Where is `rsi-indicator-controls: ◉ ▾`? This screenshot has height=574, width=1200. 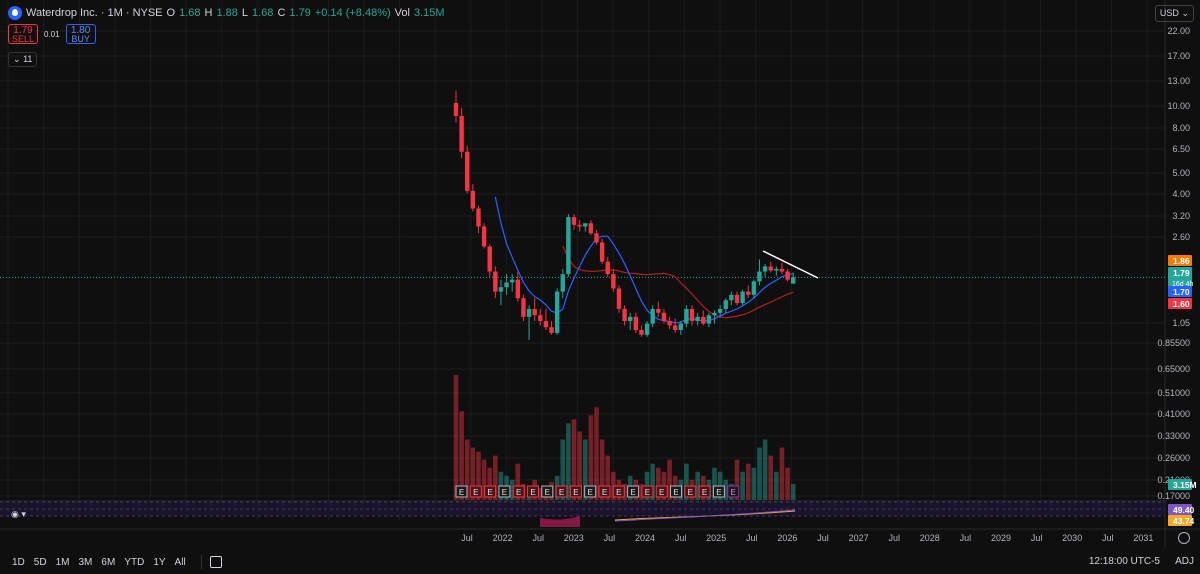
rsi-indicator-controls: ◉ ▾ is located at coordinates (18, 514).